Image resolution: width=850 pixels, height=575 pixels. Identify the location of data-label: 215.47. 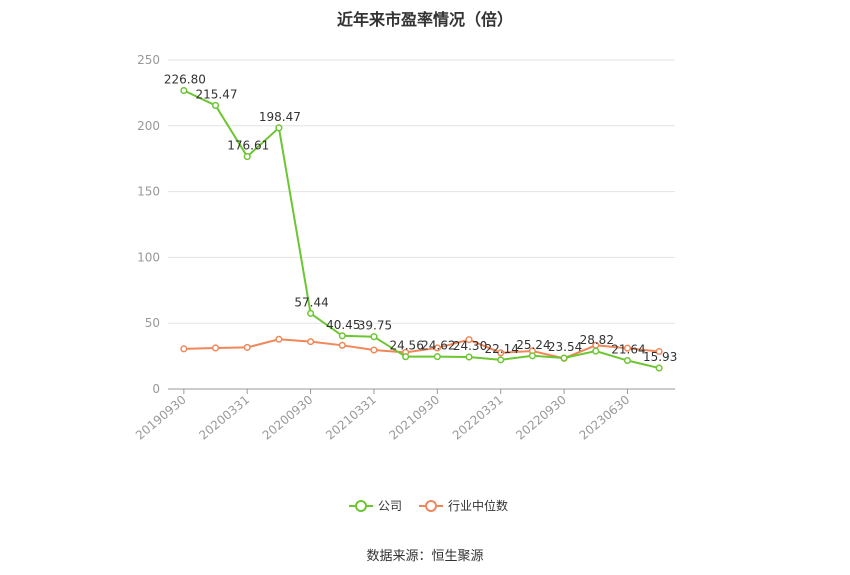
(217, 94).